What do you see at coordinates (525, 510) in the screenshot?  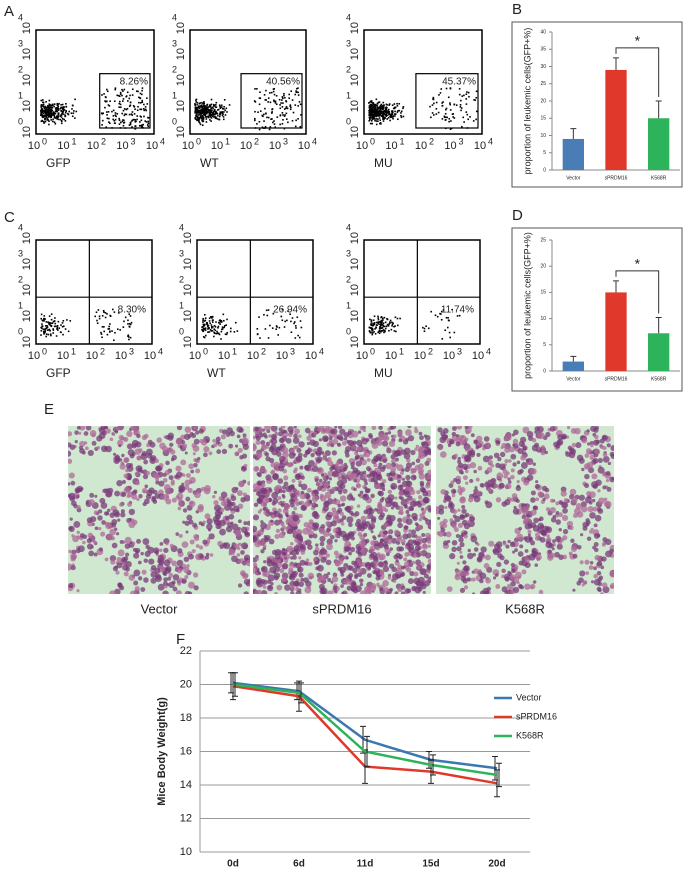 I see `tissue` at bounding box center [525, 510].